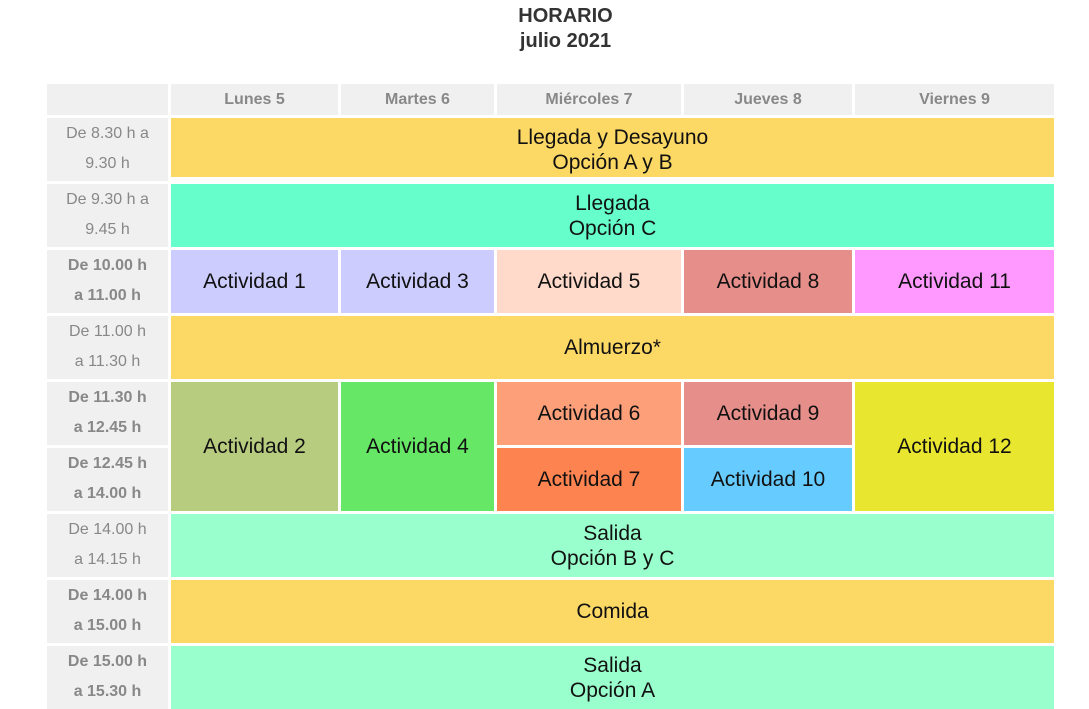 The height and width of the screenshot is (709, 1089). I want to click on time-slot-end: a 12.45 h, so click(107, 427).